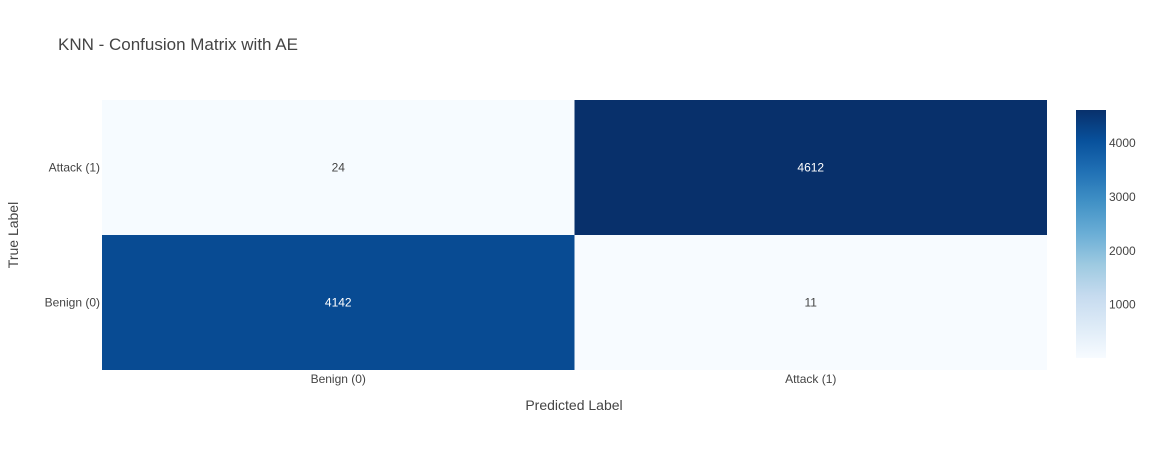 The height and width of the screenshot is (450, 1157). Describe the element at coordinates (810, 379) in the screenshot. I see `x-tick-label: Attack (1)` at that location.